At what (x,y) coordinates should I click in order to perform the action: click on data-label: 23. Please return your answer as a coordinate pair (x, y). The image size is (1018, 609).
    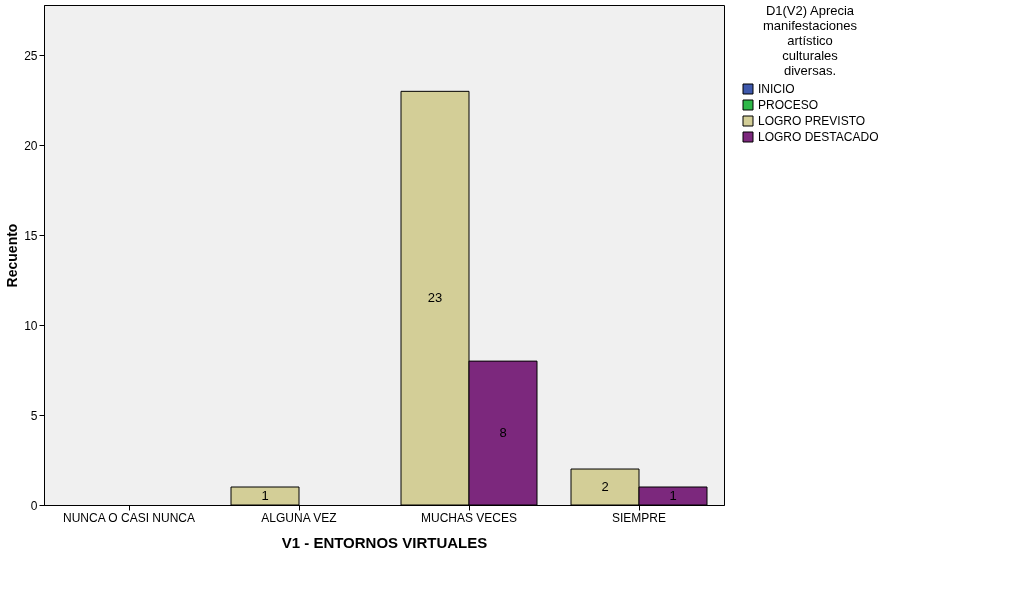
    Looking at the image, I should click on (435, 298).